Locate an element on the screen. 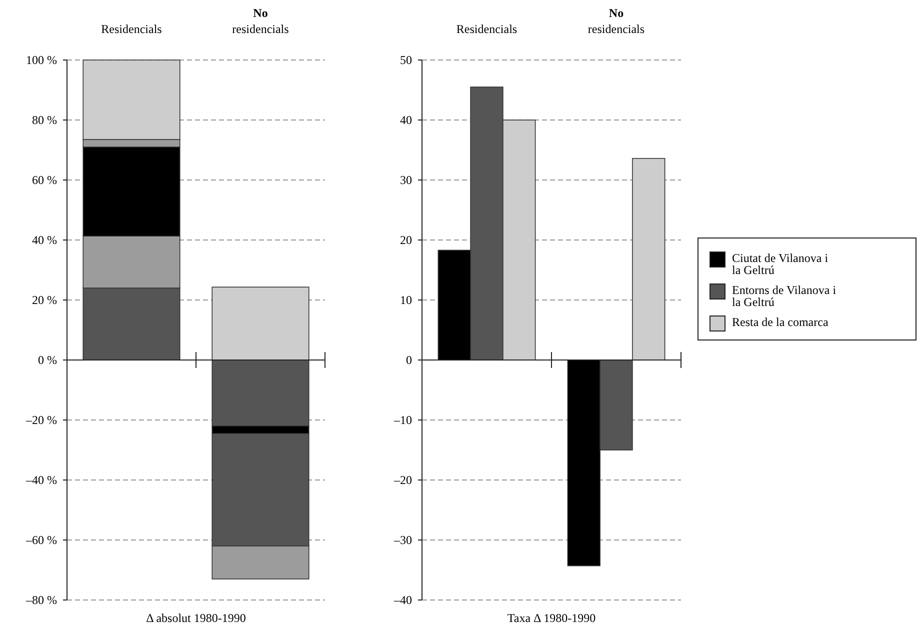 The height and width of the screenshot is (628, 923). legend-label: Resta de la comarca is located at coordinates (780, 322).